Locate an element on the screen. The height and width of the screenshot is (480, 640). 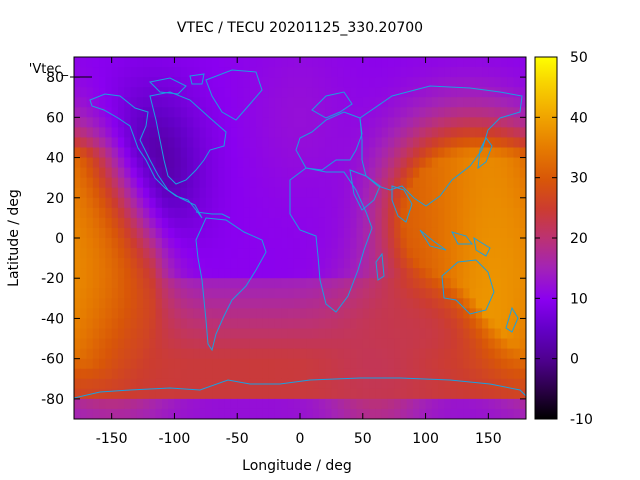
coastline-caribbean is located at coordinates (213, 215).